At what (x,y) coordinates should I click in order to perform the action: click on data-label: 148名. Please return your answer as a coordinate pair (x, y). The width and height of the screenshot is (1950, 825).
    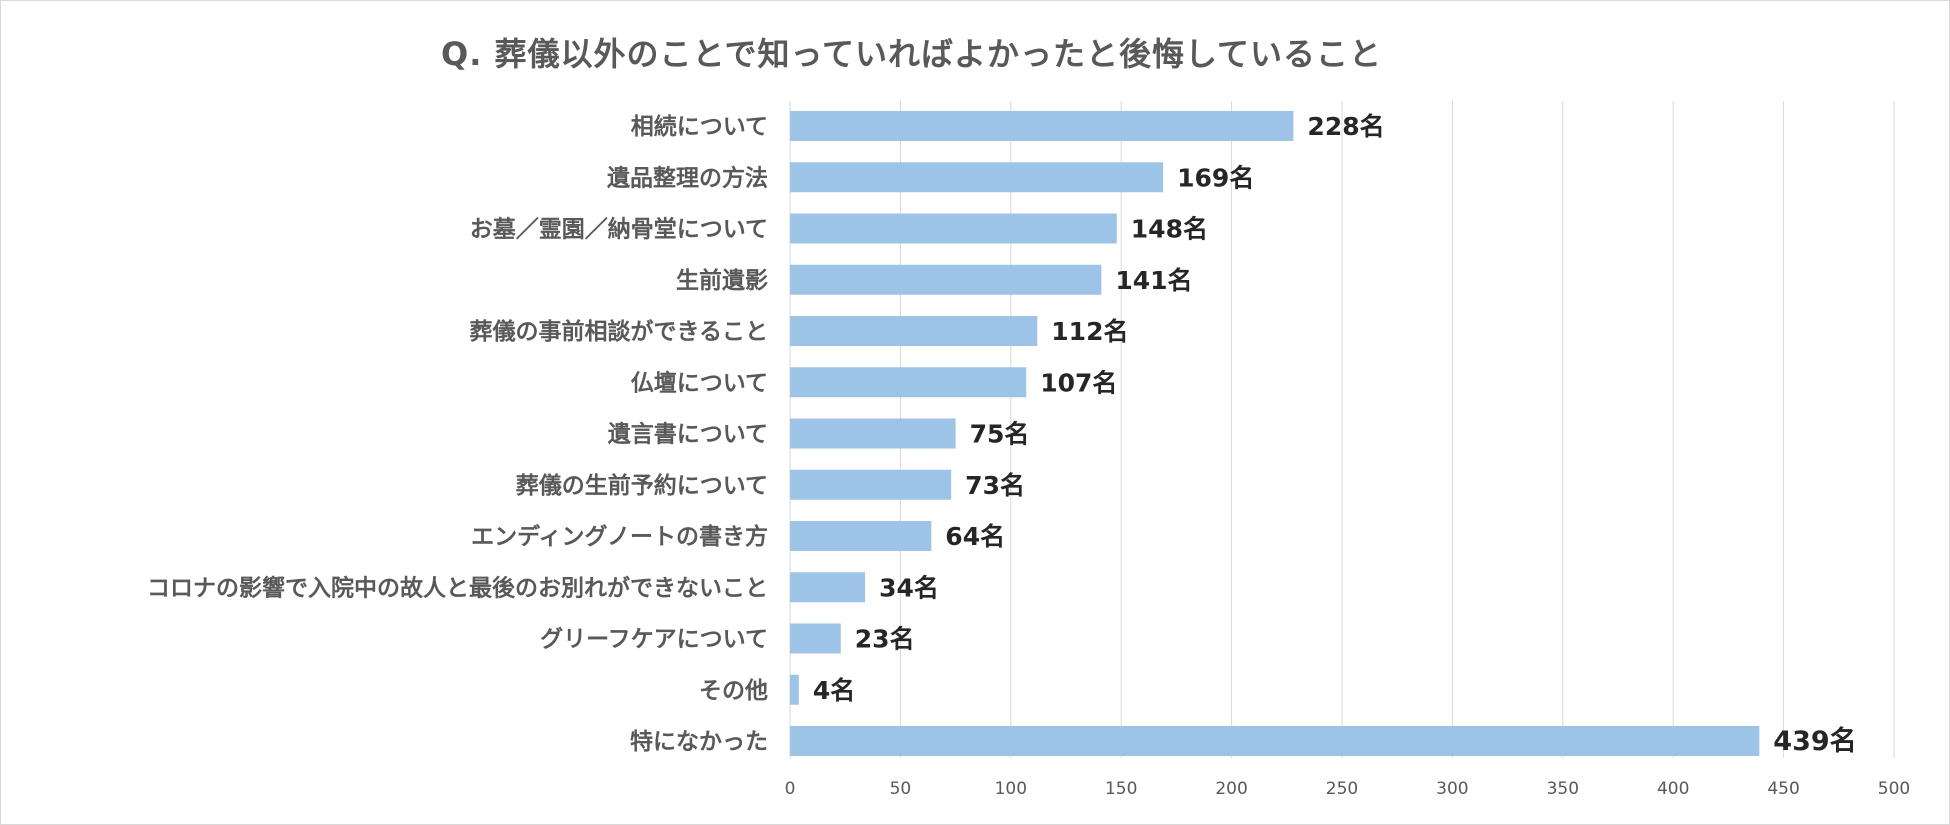
    Looking at the image, I should click on (1169, 229).